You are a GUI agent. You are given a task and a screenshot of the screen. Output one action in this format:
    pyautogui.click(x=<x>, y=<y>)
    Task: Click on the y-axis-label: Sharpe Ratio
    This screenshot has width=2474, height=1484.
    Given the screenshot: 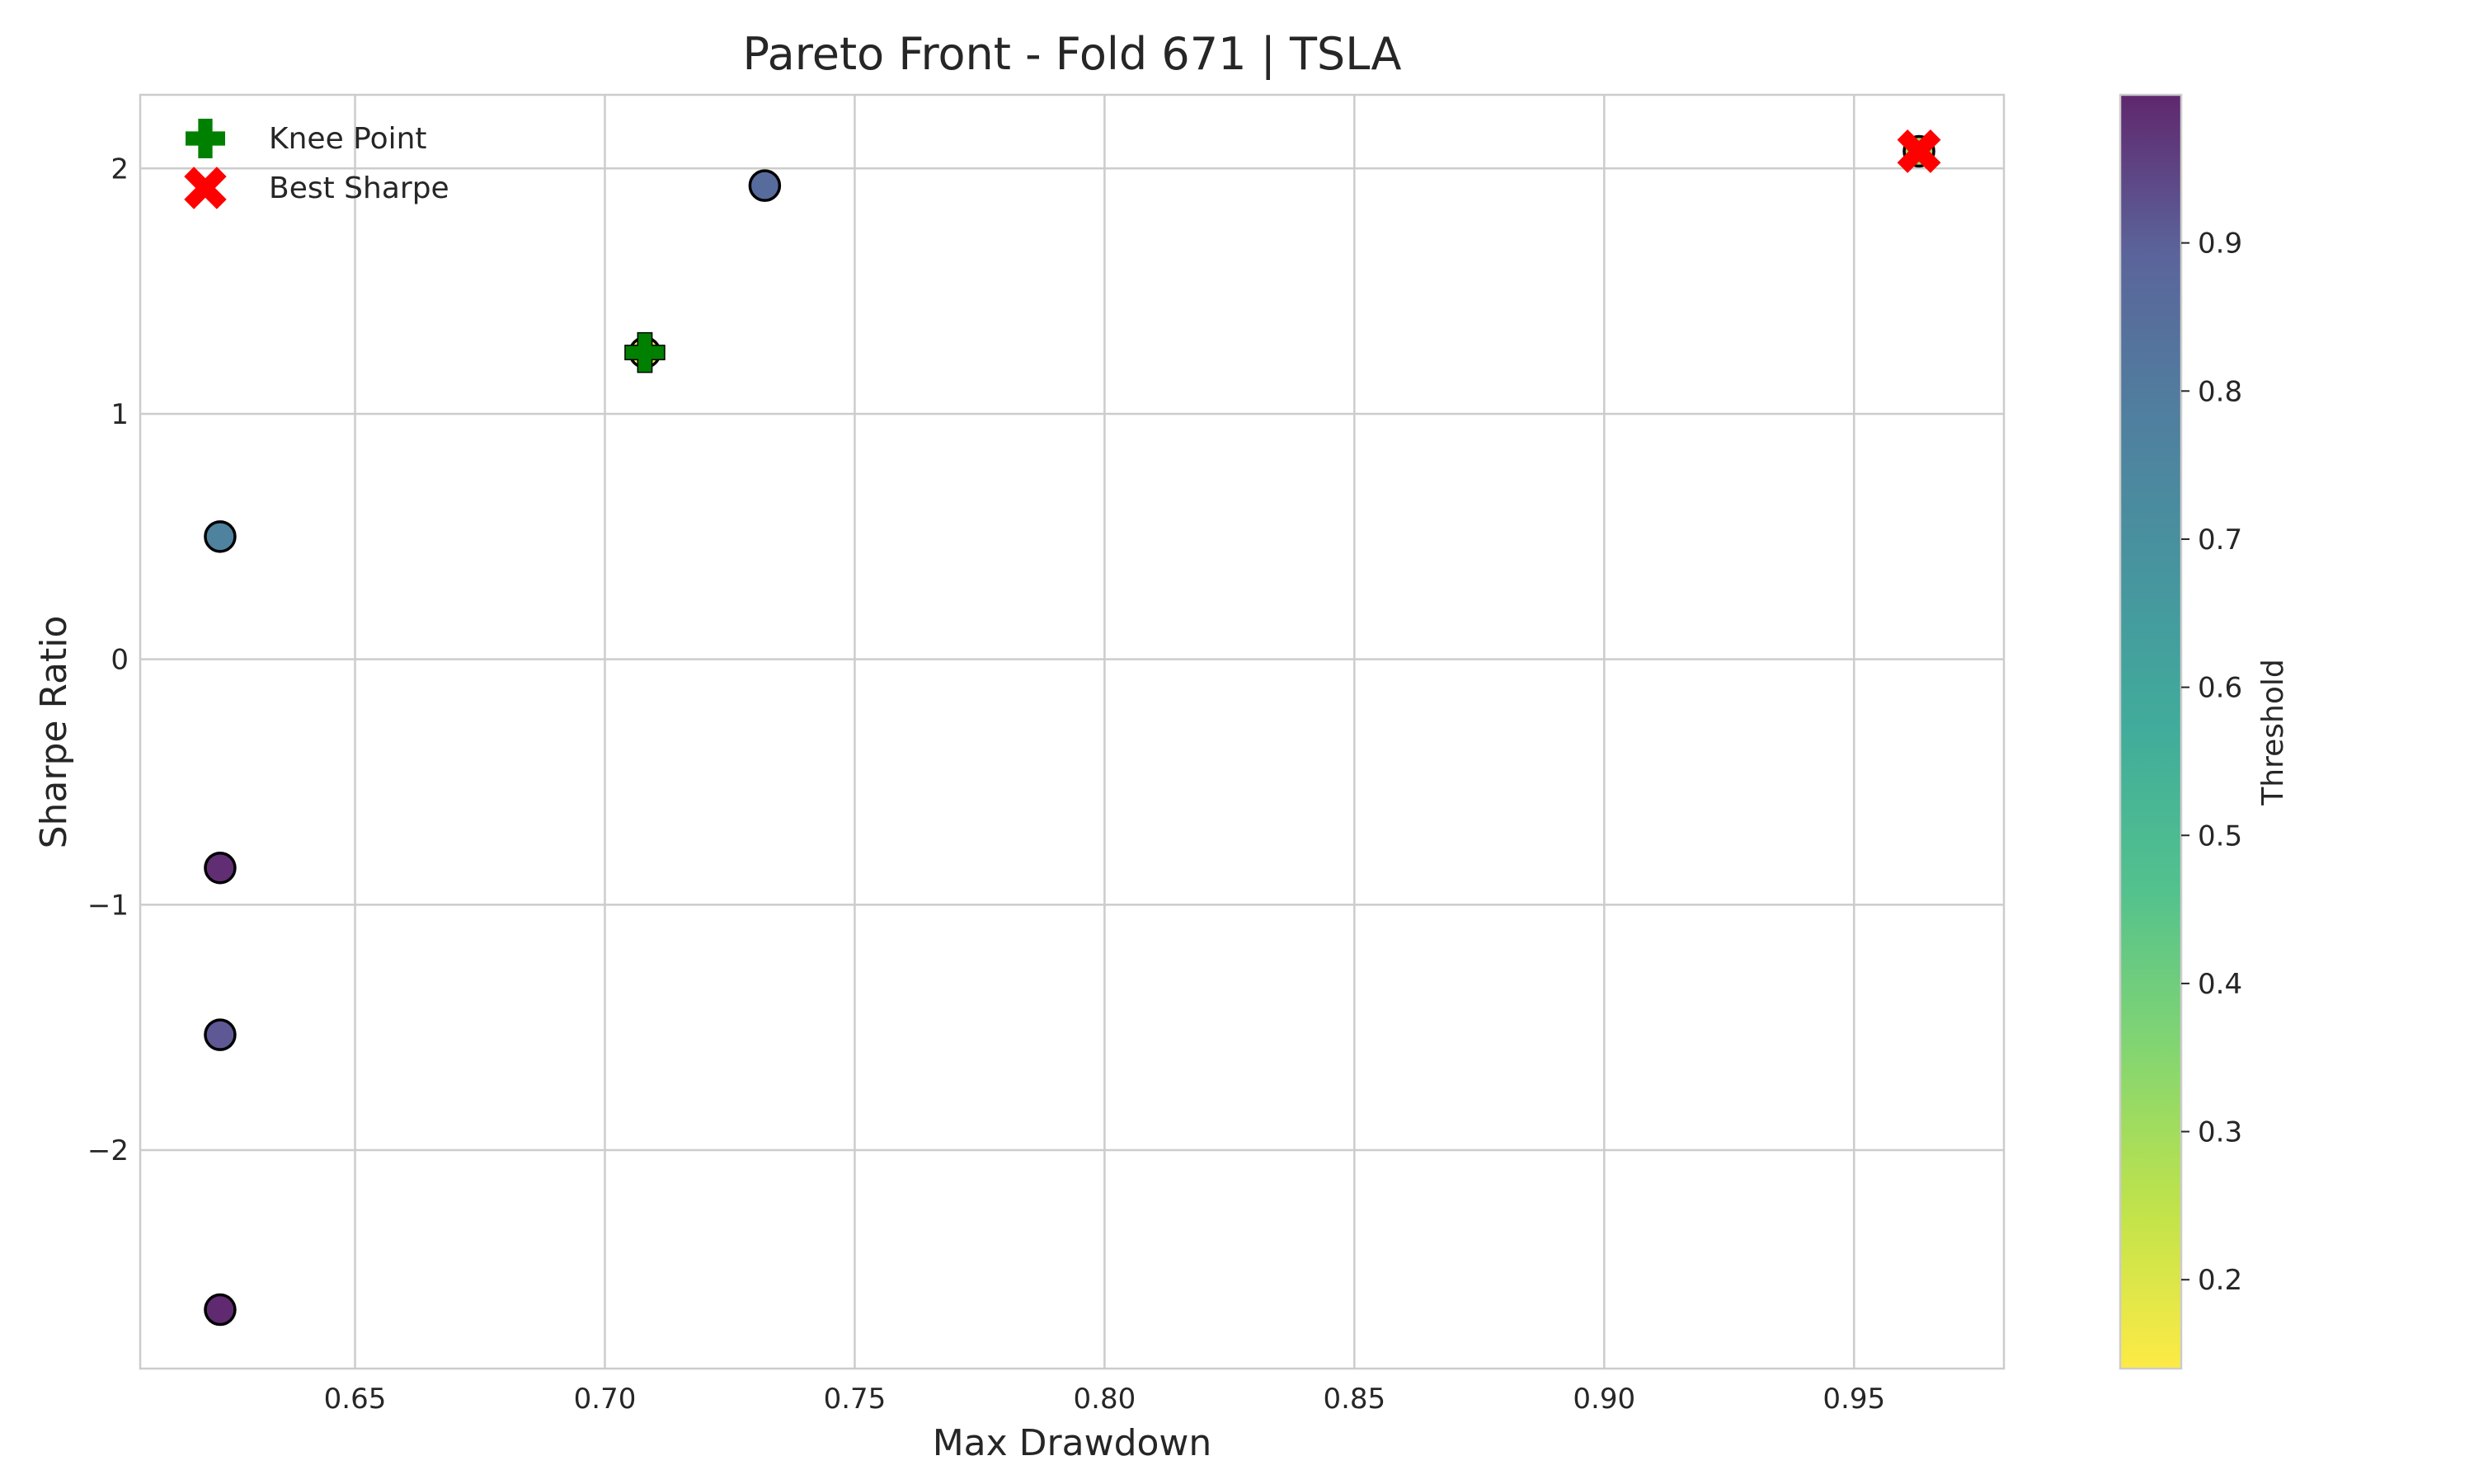 What is the action you would take?
    pyautogui.click(x=54, y=732)
    